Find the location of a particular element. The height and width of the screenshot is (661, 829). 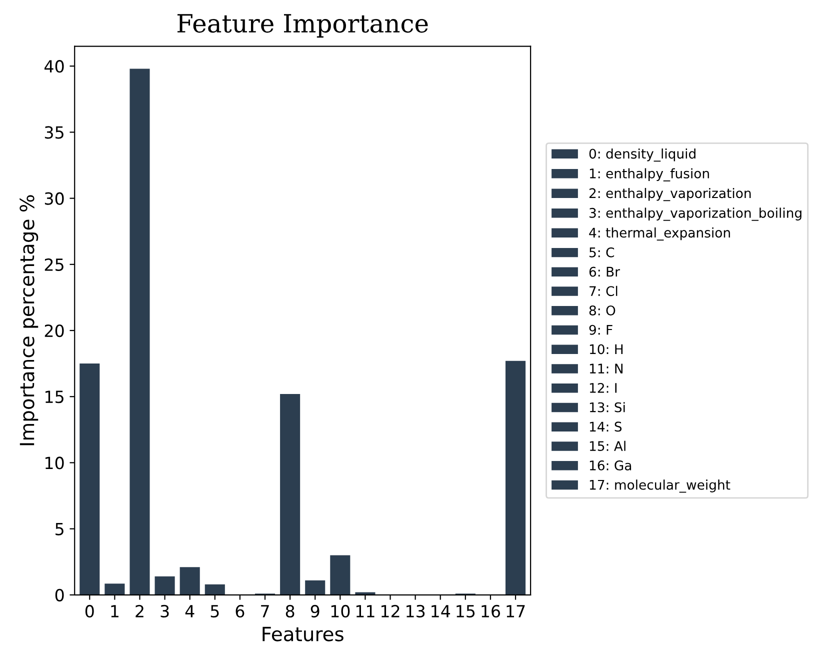

y-tick-label: 15 is located at coordinates (55, 397).